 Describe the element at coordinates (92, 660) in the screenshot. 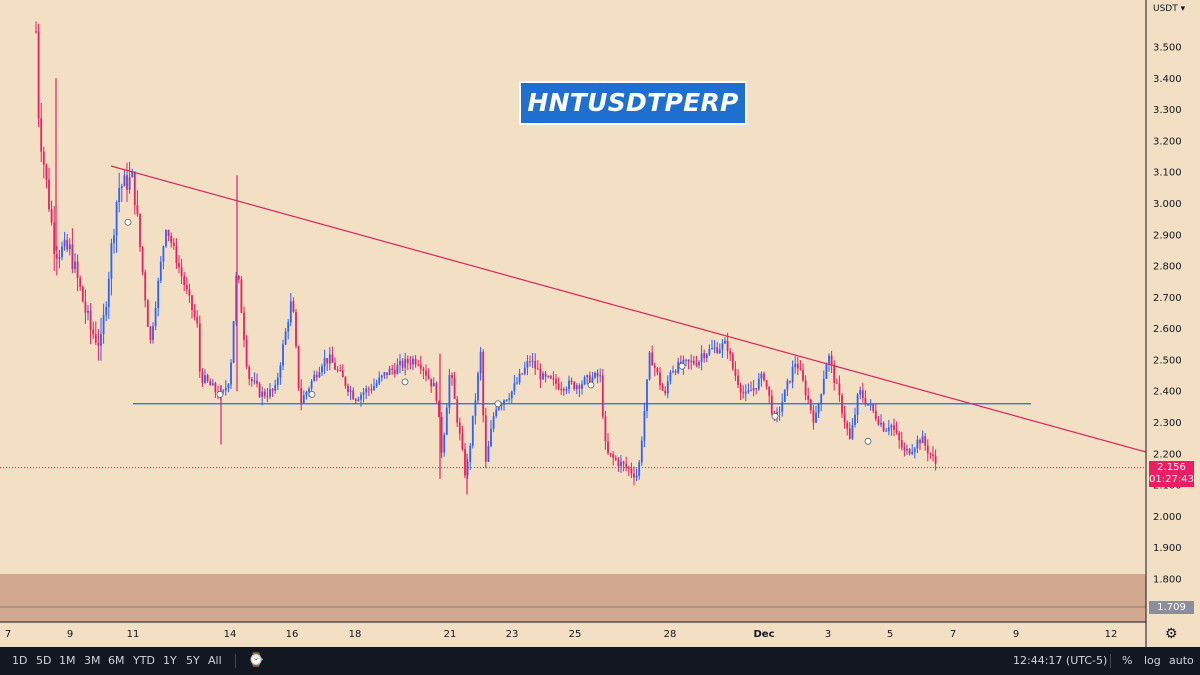

I see `range-3m-button: 3M` at that location.